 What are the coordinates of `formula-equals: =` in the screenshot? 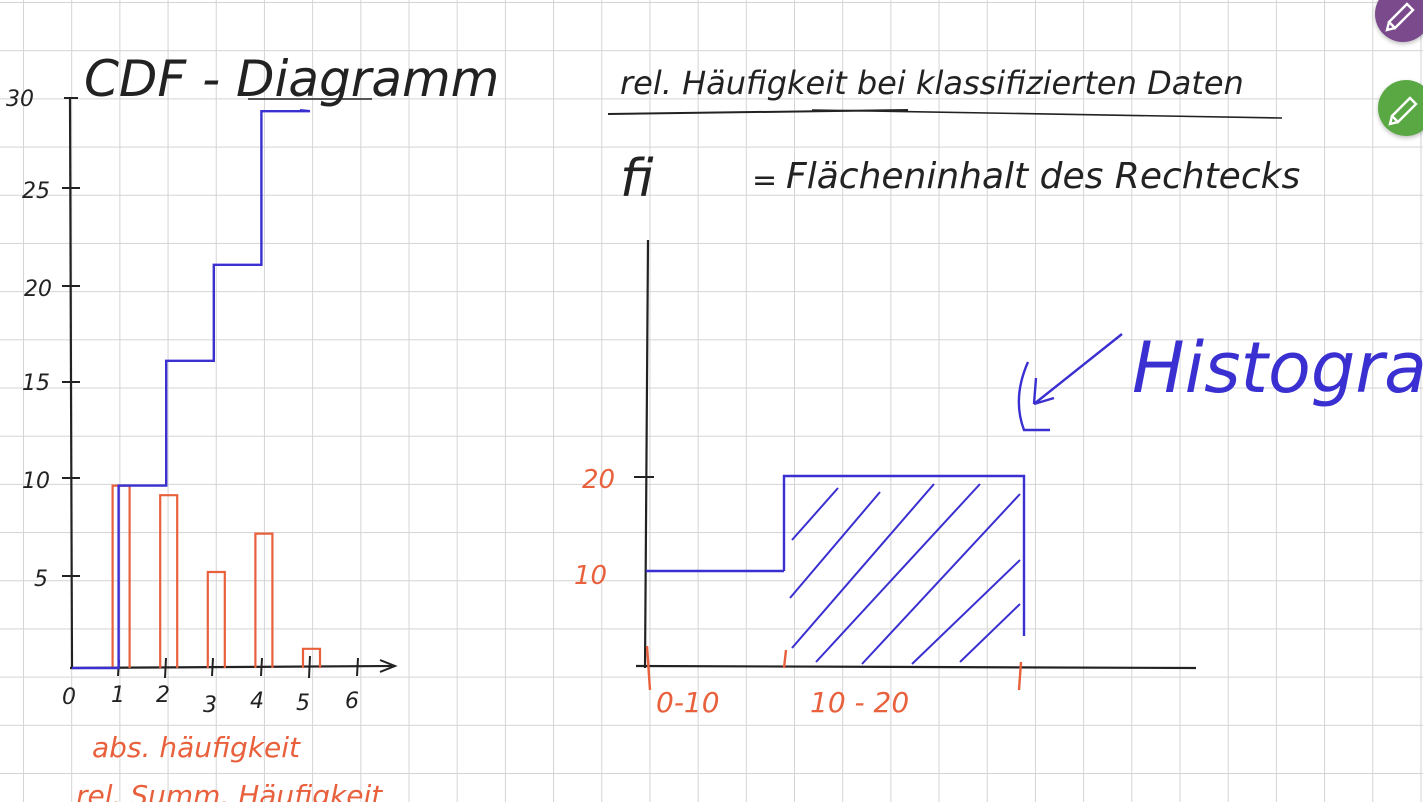 It's located at (764, 180).